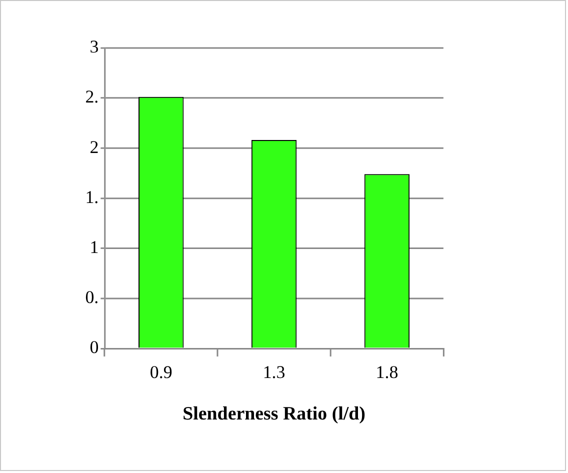  I want to click on y-tick-label: 2, so click(94, 146).